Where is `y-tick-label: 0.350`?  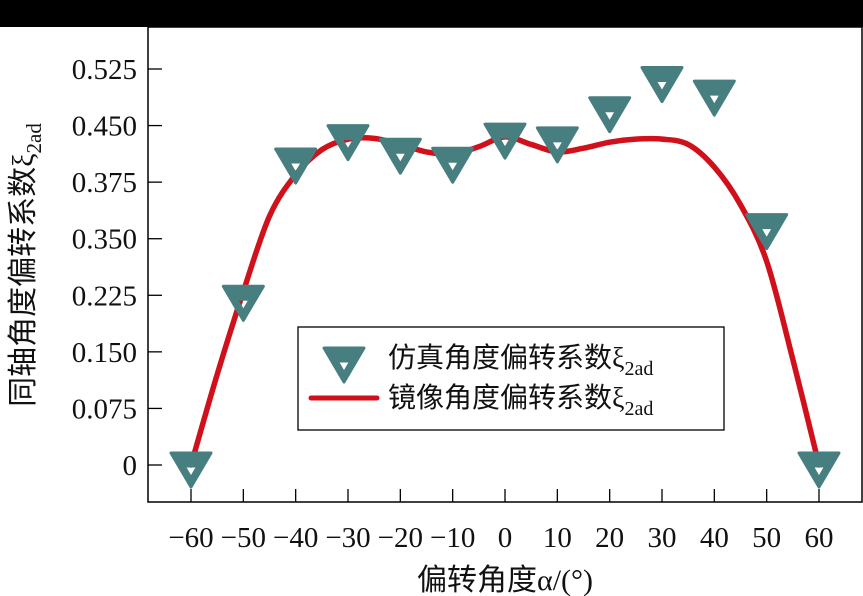
y-tick-label: 0.350 is located at coordinates (104, 240).